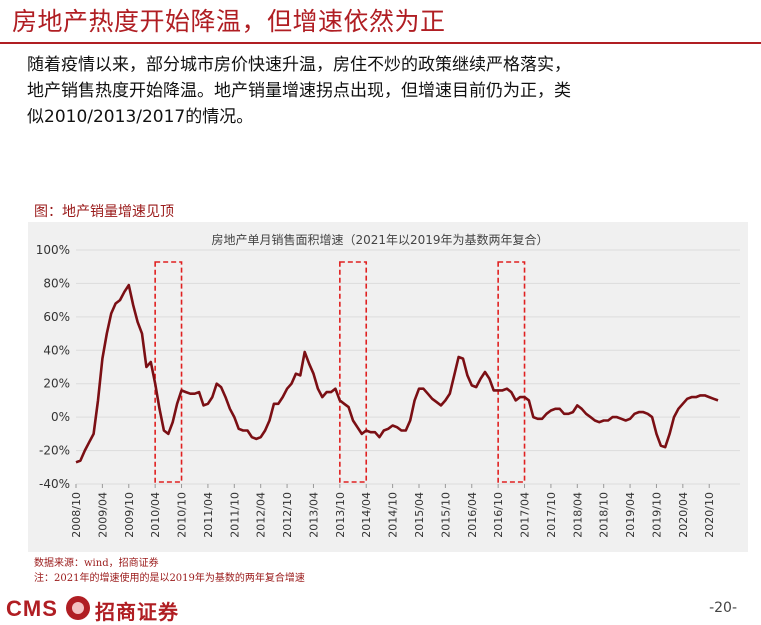 This screenshot has height=625, width=761. I want to click on source-line: 数据来源：wind，招商证券, so click(96, 563).